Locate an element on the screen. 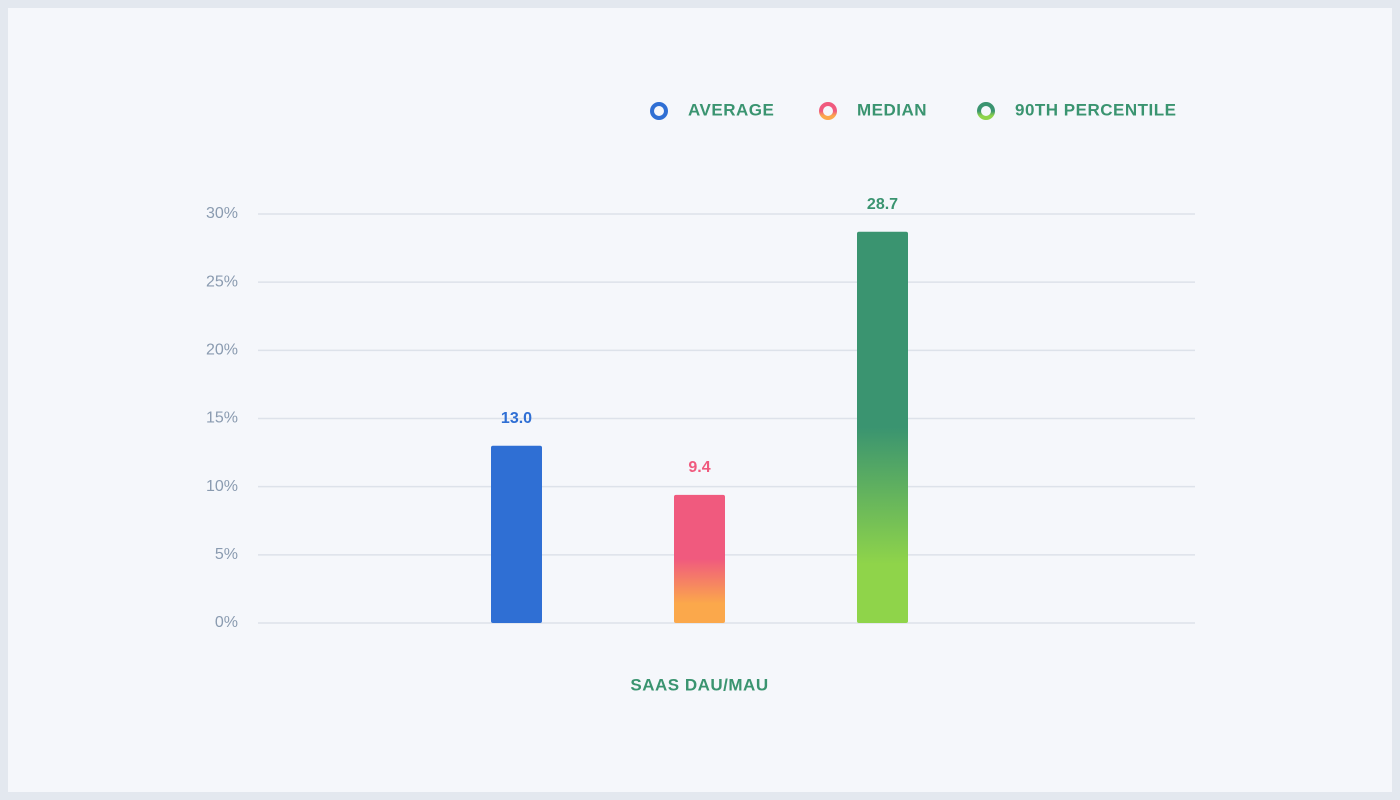 Image resolution: width=1400 pixels, height=800 pixels. legend-label: 90TH PERCENTILE is located at coordinates (1095, 109).